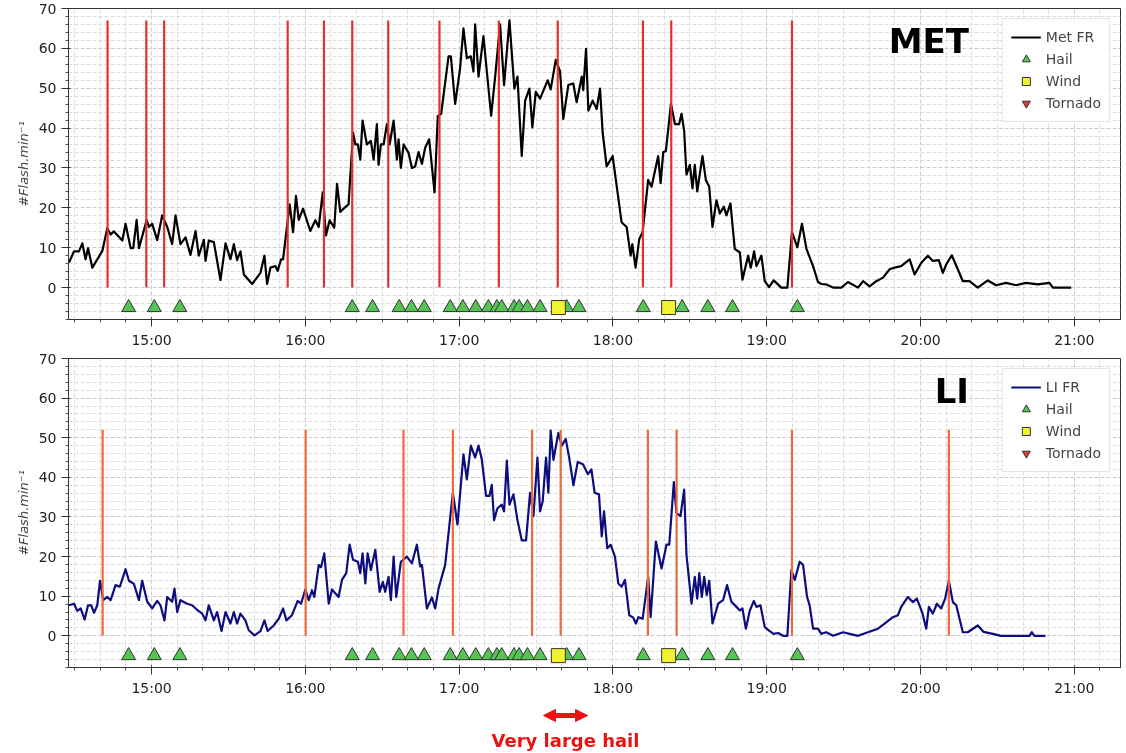  Describe the element at coordinates (952, 391) in the screenshot. I see `chart-title: LI` at that location.